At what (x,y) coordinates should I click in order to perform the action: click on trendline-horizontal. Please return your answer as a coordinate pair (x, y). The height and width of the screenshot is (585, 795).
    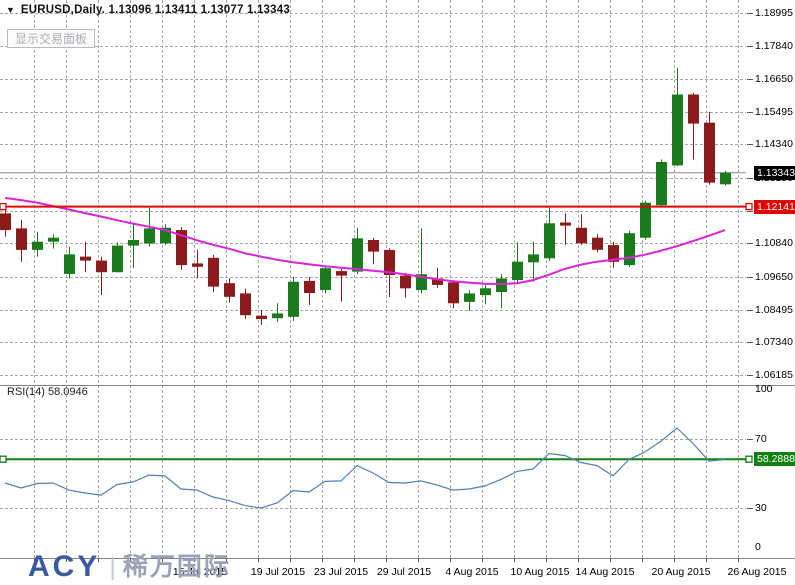
    Looking at the image, I should click on (376, 206).